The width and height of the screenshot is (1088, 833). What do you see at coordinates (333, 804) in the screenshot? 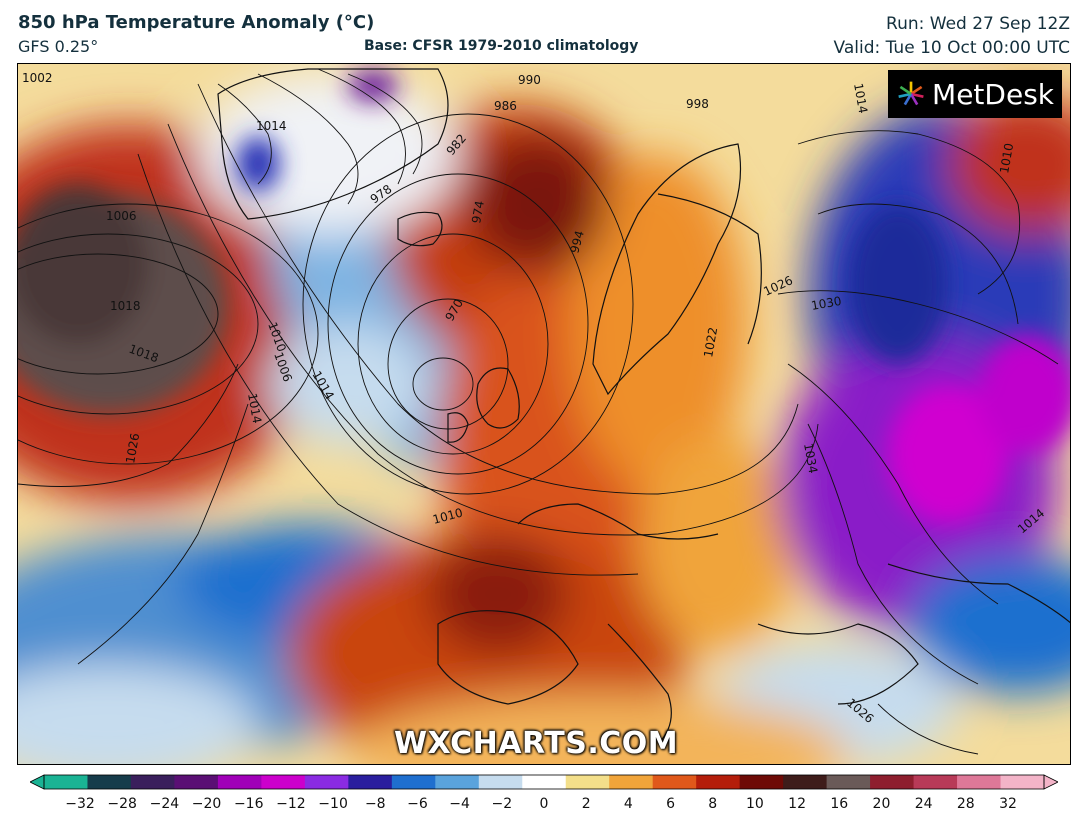
I see `colorbar-tick-label: −10` at bounding box center [333, 804].